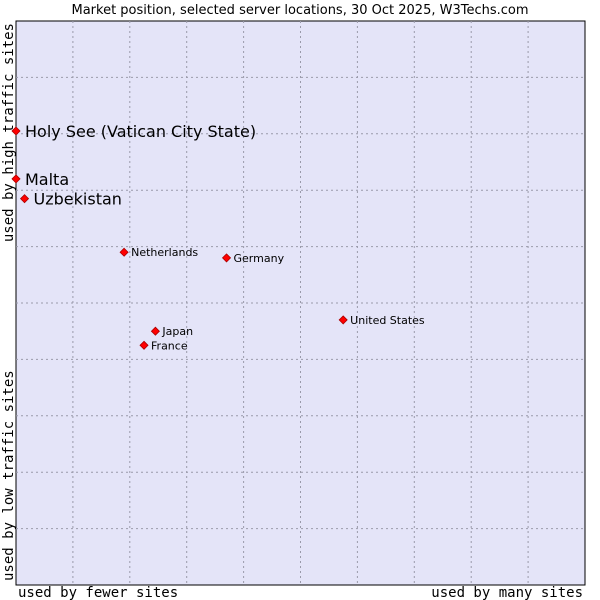 The width and height of the screenshot is (600, 600). Describe the element at coordinates (9, 132) in the screenshot. I see `y-axis-label-high: used by high traffic sites` at that location.